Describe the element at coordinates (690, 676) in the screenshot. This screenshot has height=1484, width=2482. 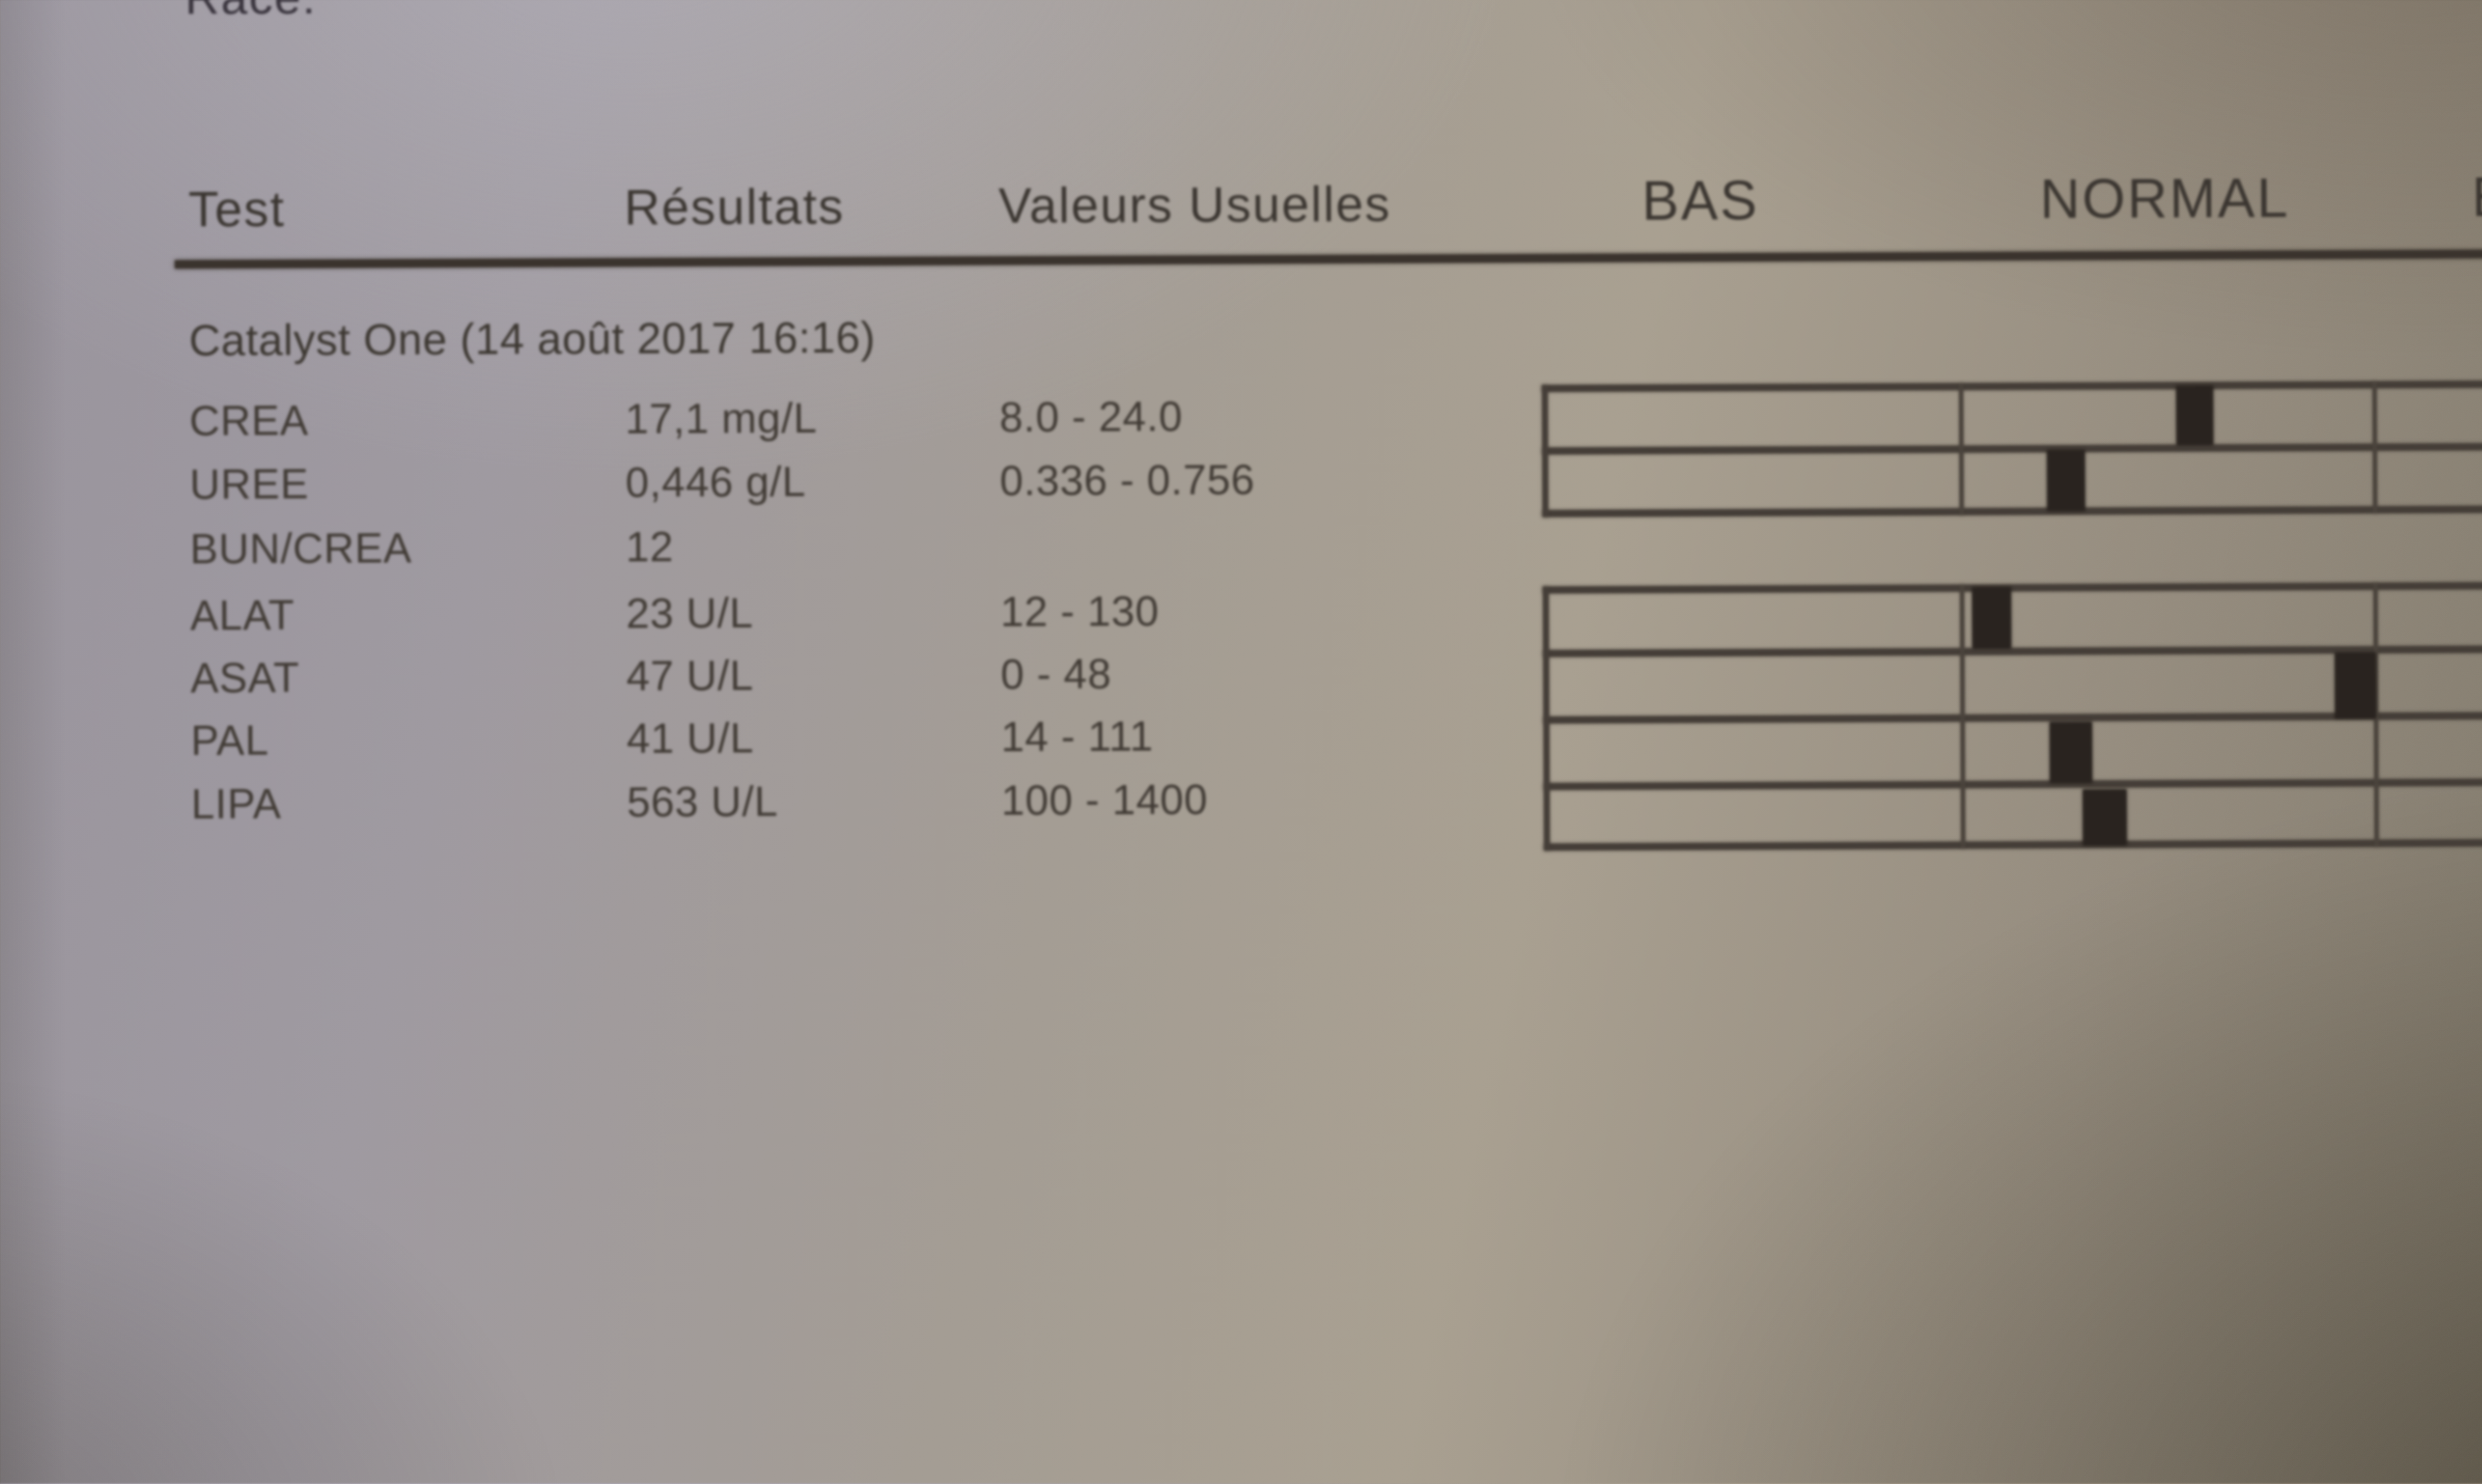
I see `test-result: 47 U/L` at that location.